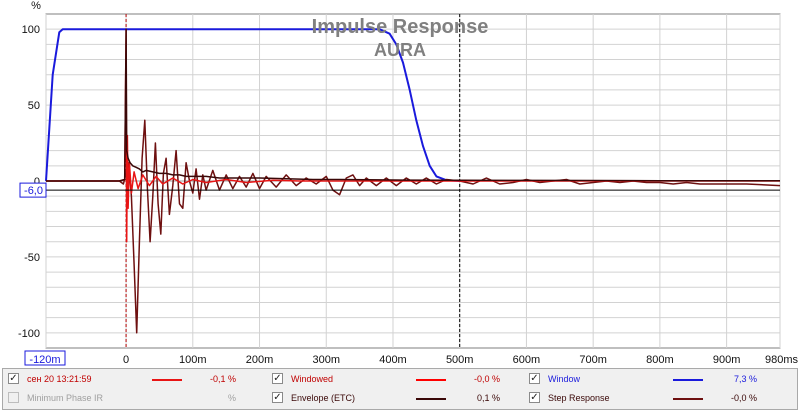  I want to click on y-tick-labels: 100 50 0 -50 -100, so click(29, 182).